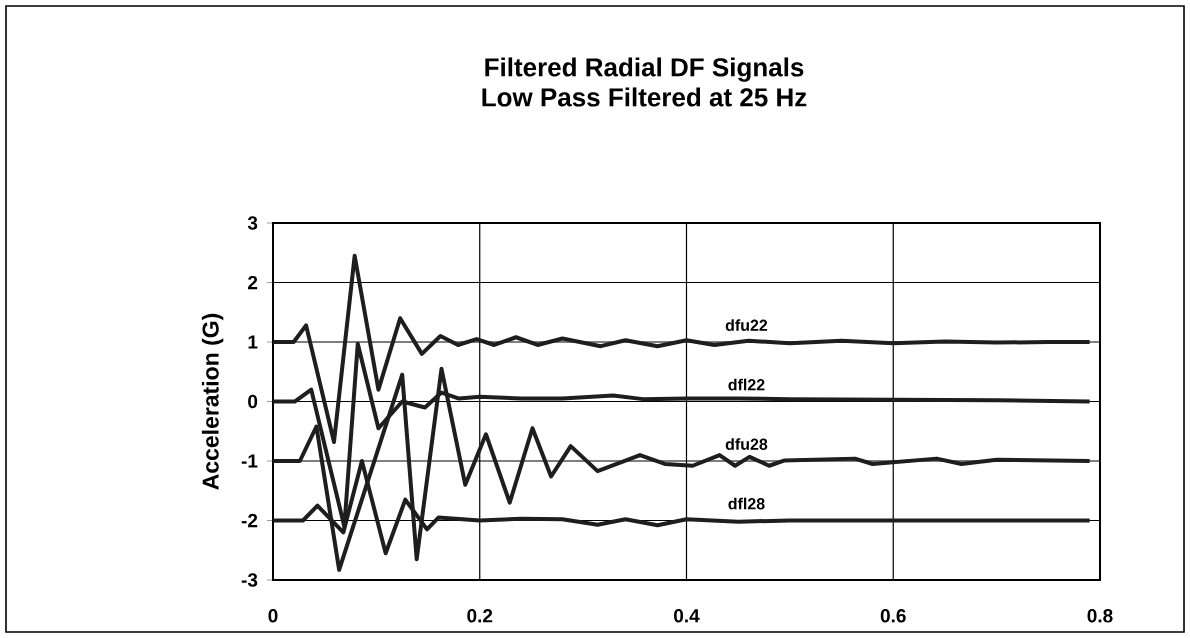 The image size is (1190, 638). Describe the element at coordinates (644, 97) in the screenshot. I see `chart-subtitle: Low Pass Filtered at 25 Hz` at that location.